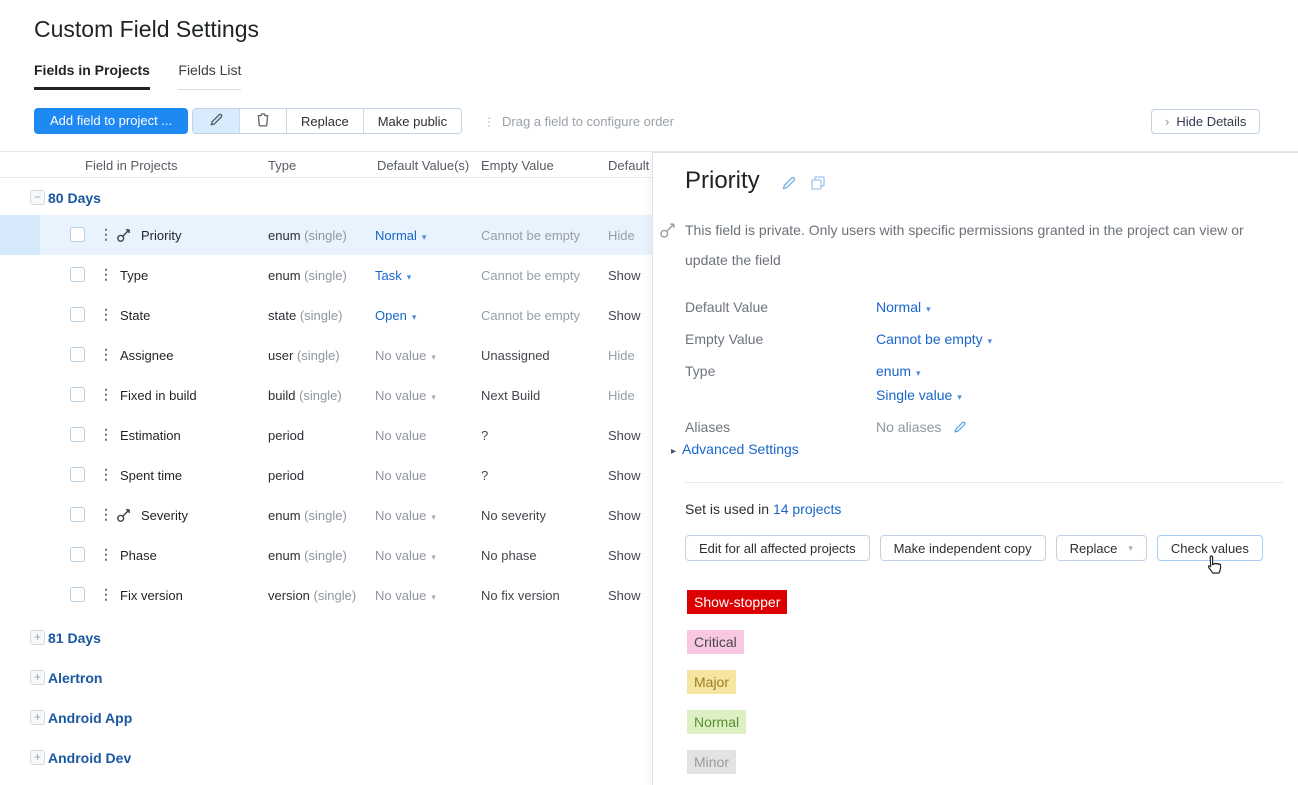 This screenshot has height=785, width=1298. What do you see at coordinates (717, 722) in the screenshot?
I see `value-badge-normal: Normal` at bounding box center [717, 722].